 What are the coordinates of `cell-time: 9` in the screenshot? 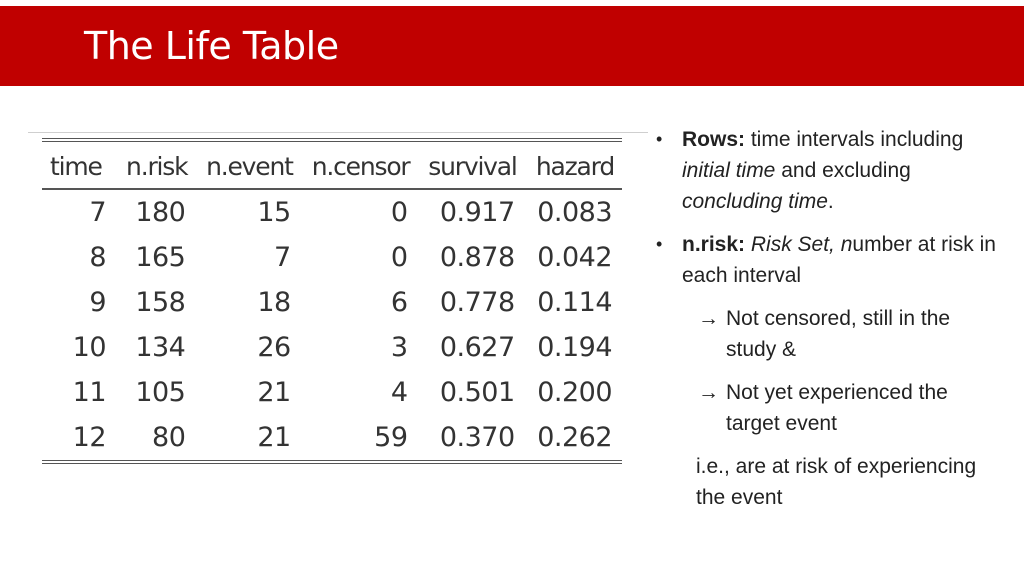 It's located at (97, 302).